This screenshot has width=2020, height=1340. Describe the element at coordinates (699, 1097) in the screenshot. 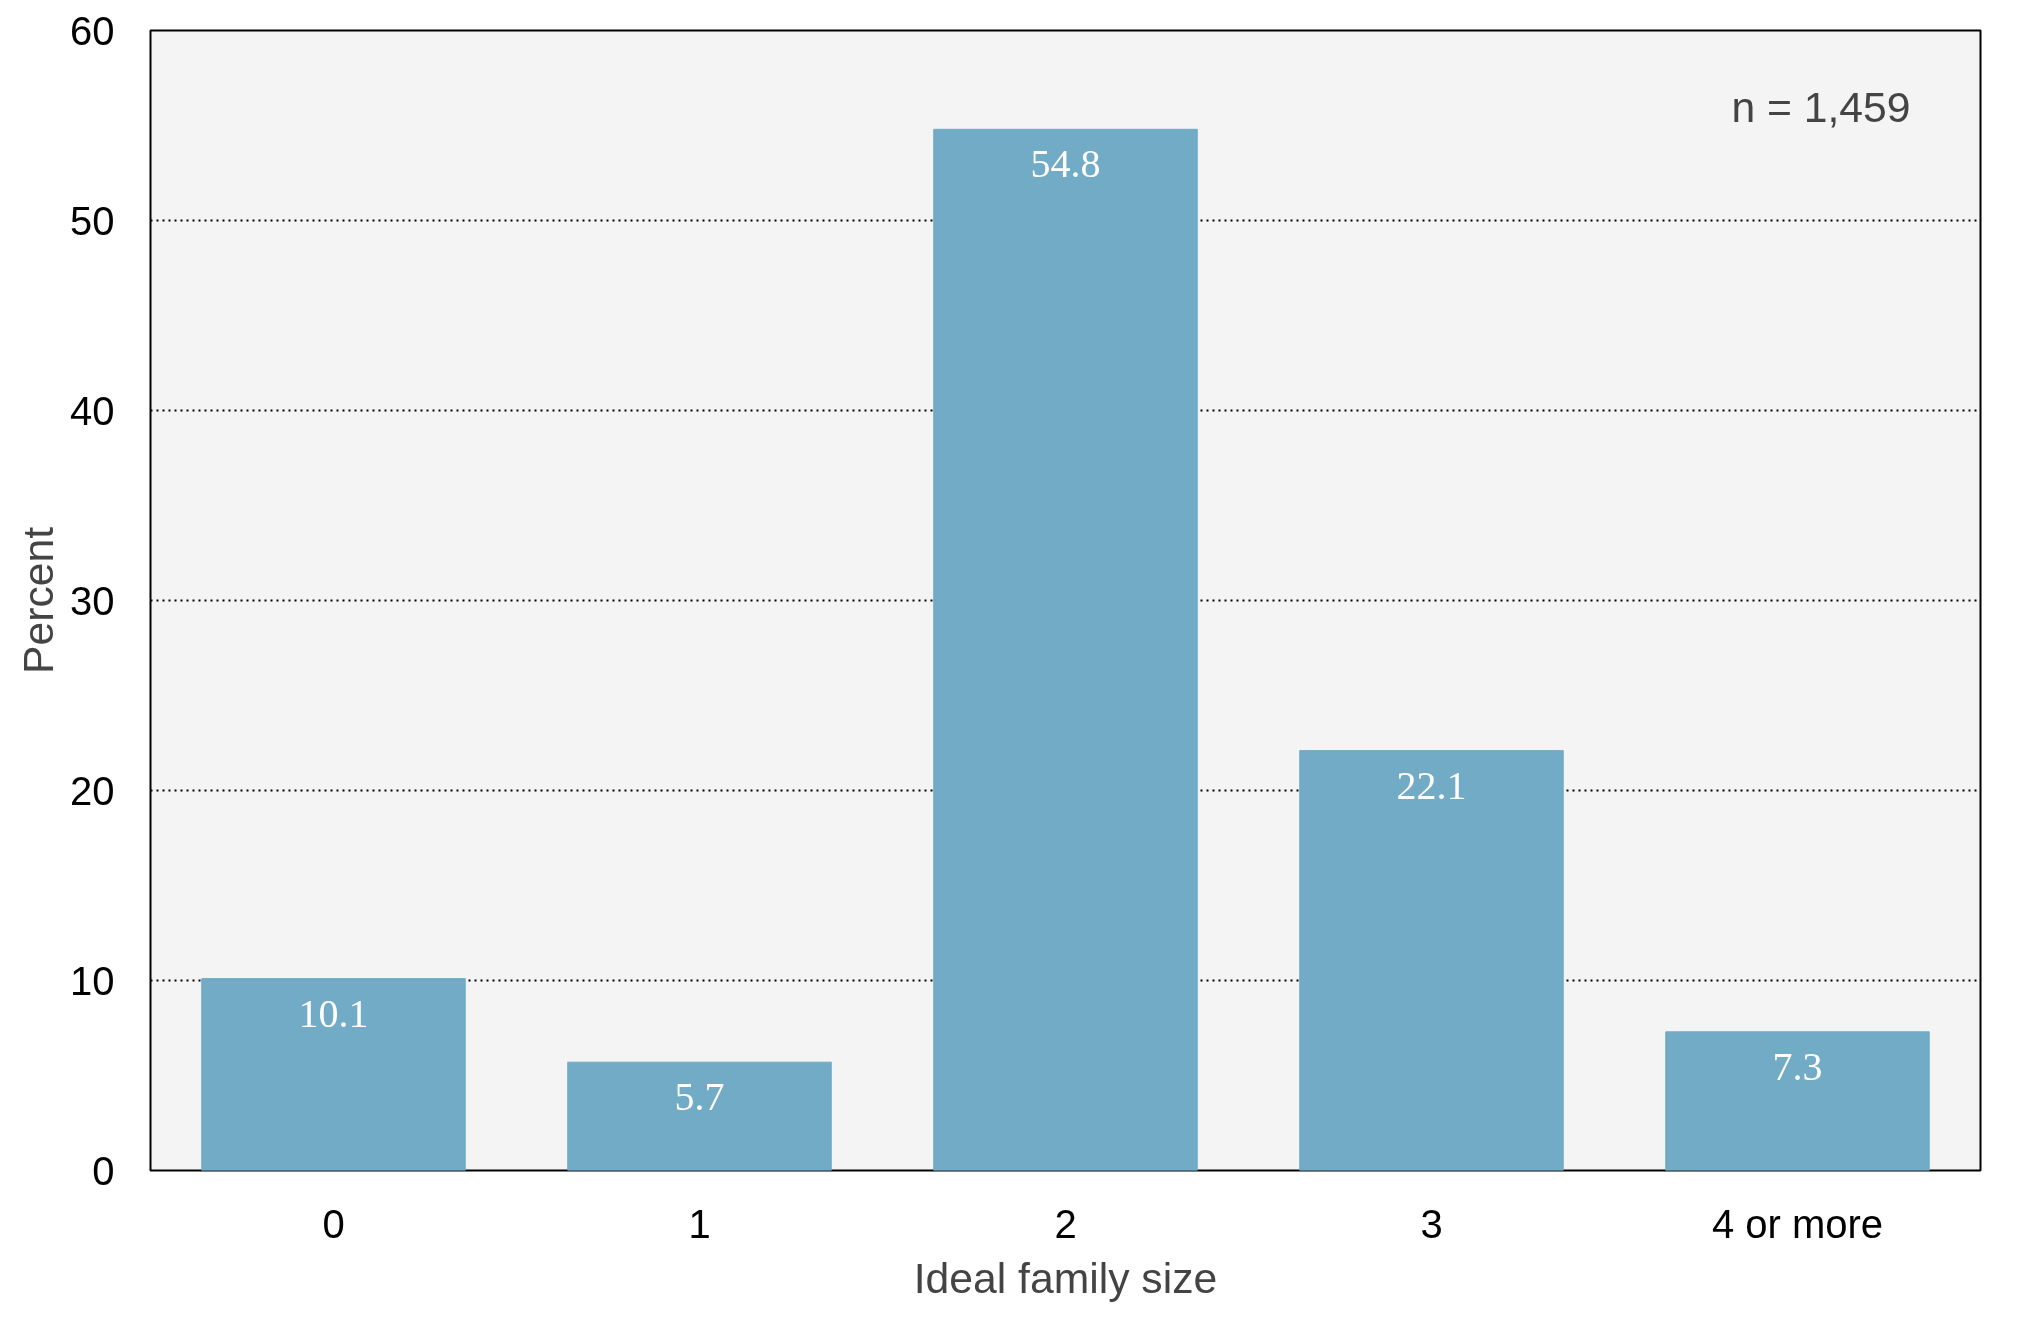

I see `data-label: 5.7` at that location.